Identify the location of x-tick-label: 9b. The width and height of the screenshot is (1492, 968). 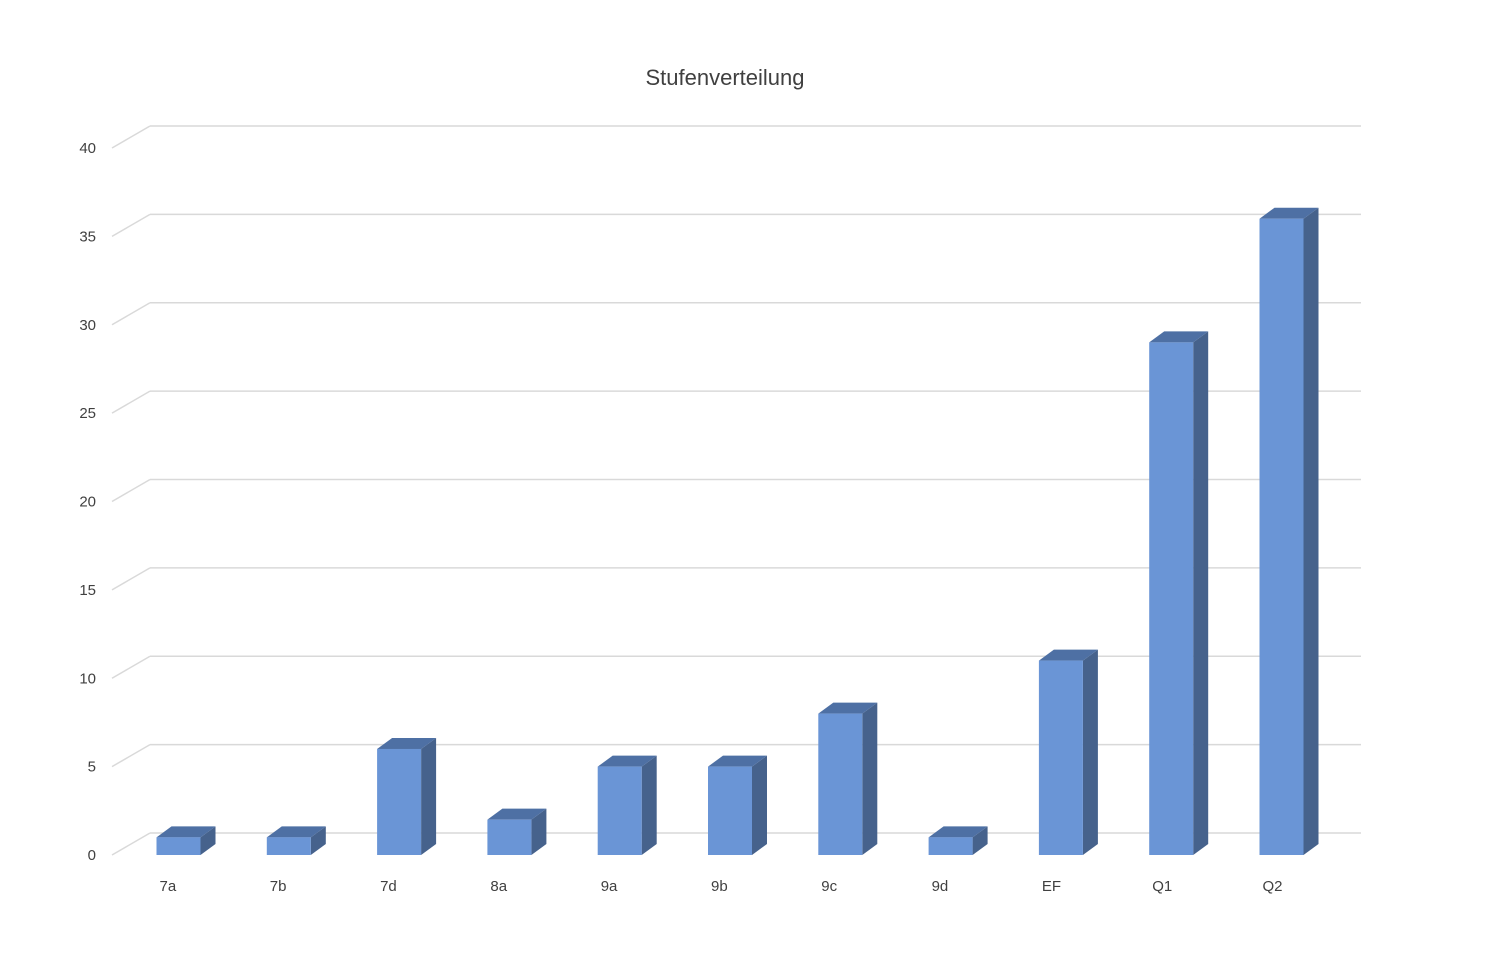
(719, 886).